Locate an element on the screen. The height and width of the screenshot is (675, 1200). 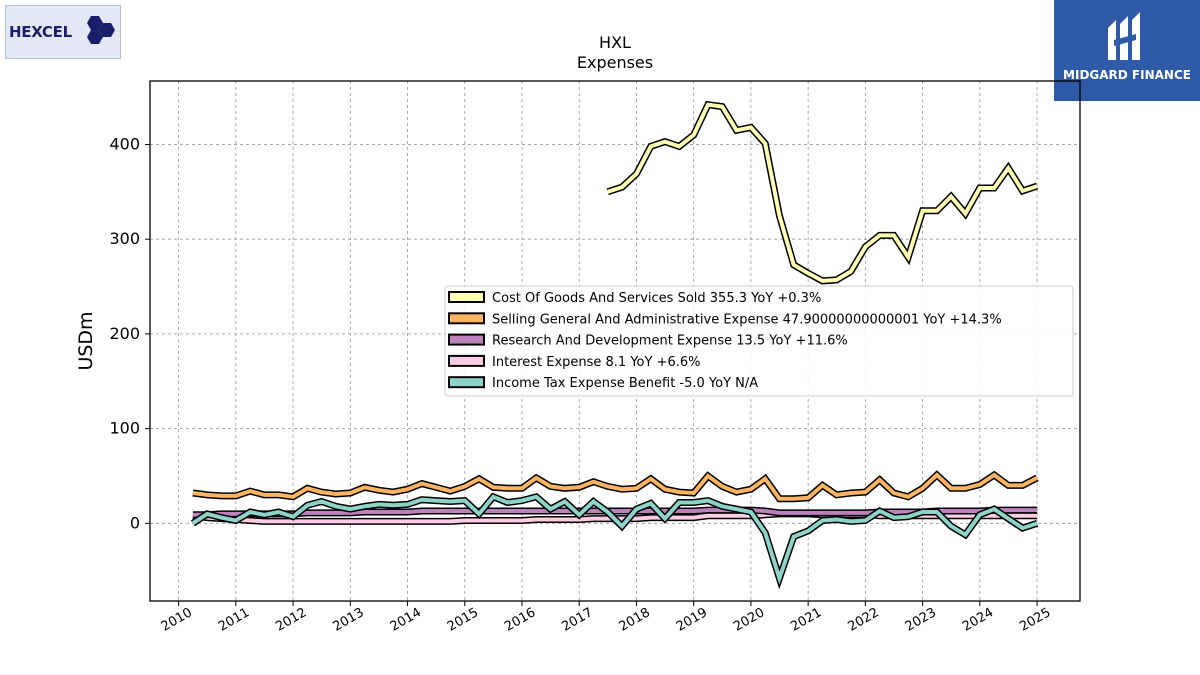
x-tick-label: 2013 is located at coordinates (348, 620).